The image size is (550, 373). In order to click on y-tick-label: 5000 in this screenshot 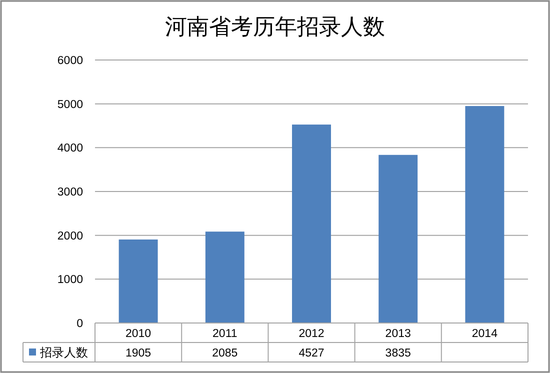, I will do `click(70, 104)`.